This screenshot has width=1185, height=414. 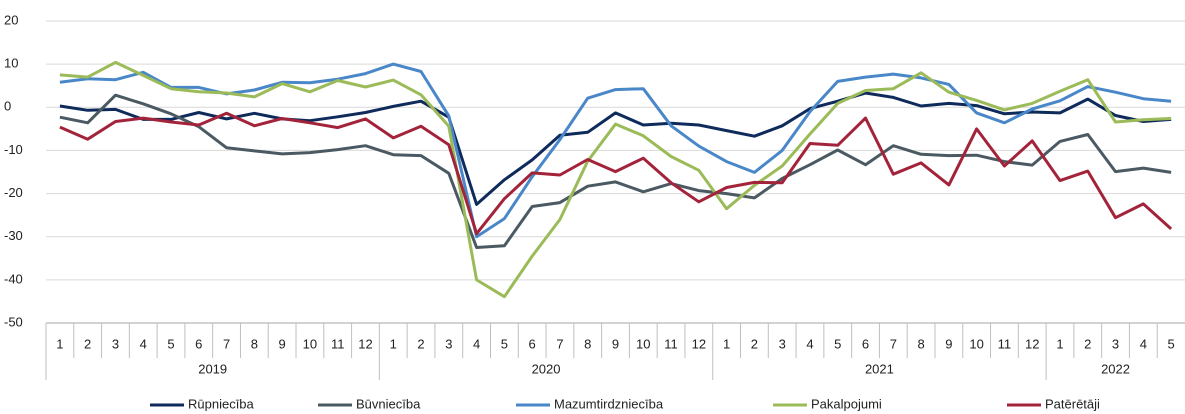 What do you see at coordinates (13, 321) in the screenshot?
I see `y-tick-label: -50` at bounding box center [13, 321].